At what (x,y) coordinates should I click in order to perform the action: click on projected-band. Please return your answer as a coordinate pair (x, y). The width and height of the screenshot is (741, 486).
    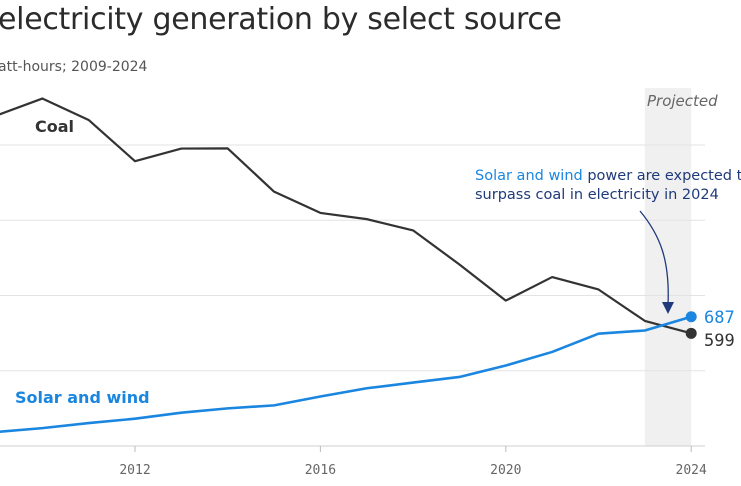
    Looking at the image, I should click on (668, 267).